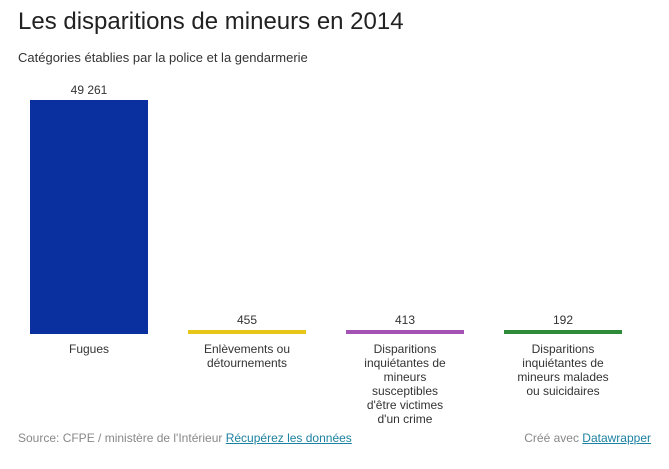  What do you see at coordinates (405, 391) in the screenshot?
I see `category-label-line: susceptibles` at bounding box center [405, 391].